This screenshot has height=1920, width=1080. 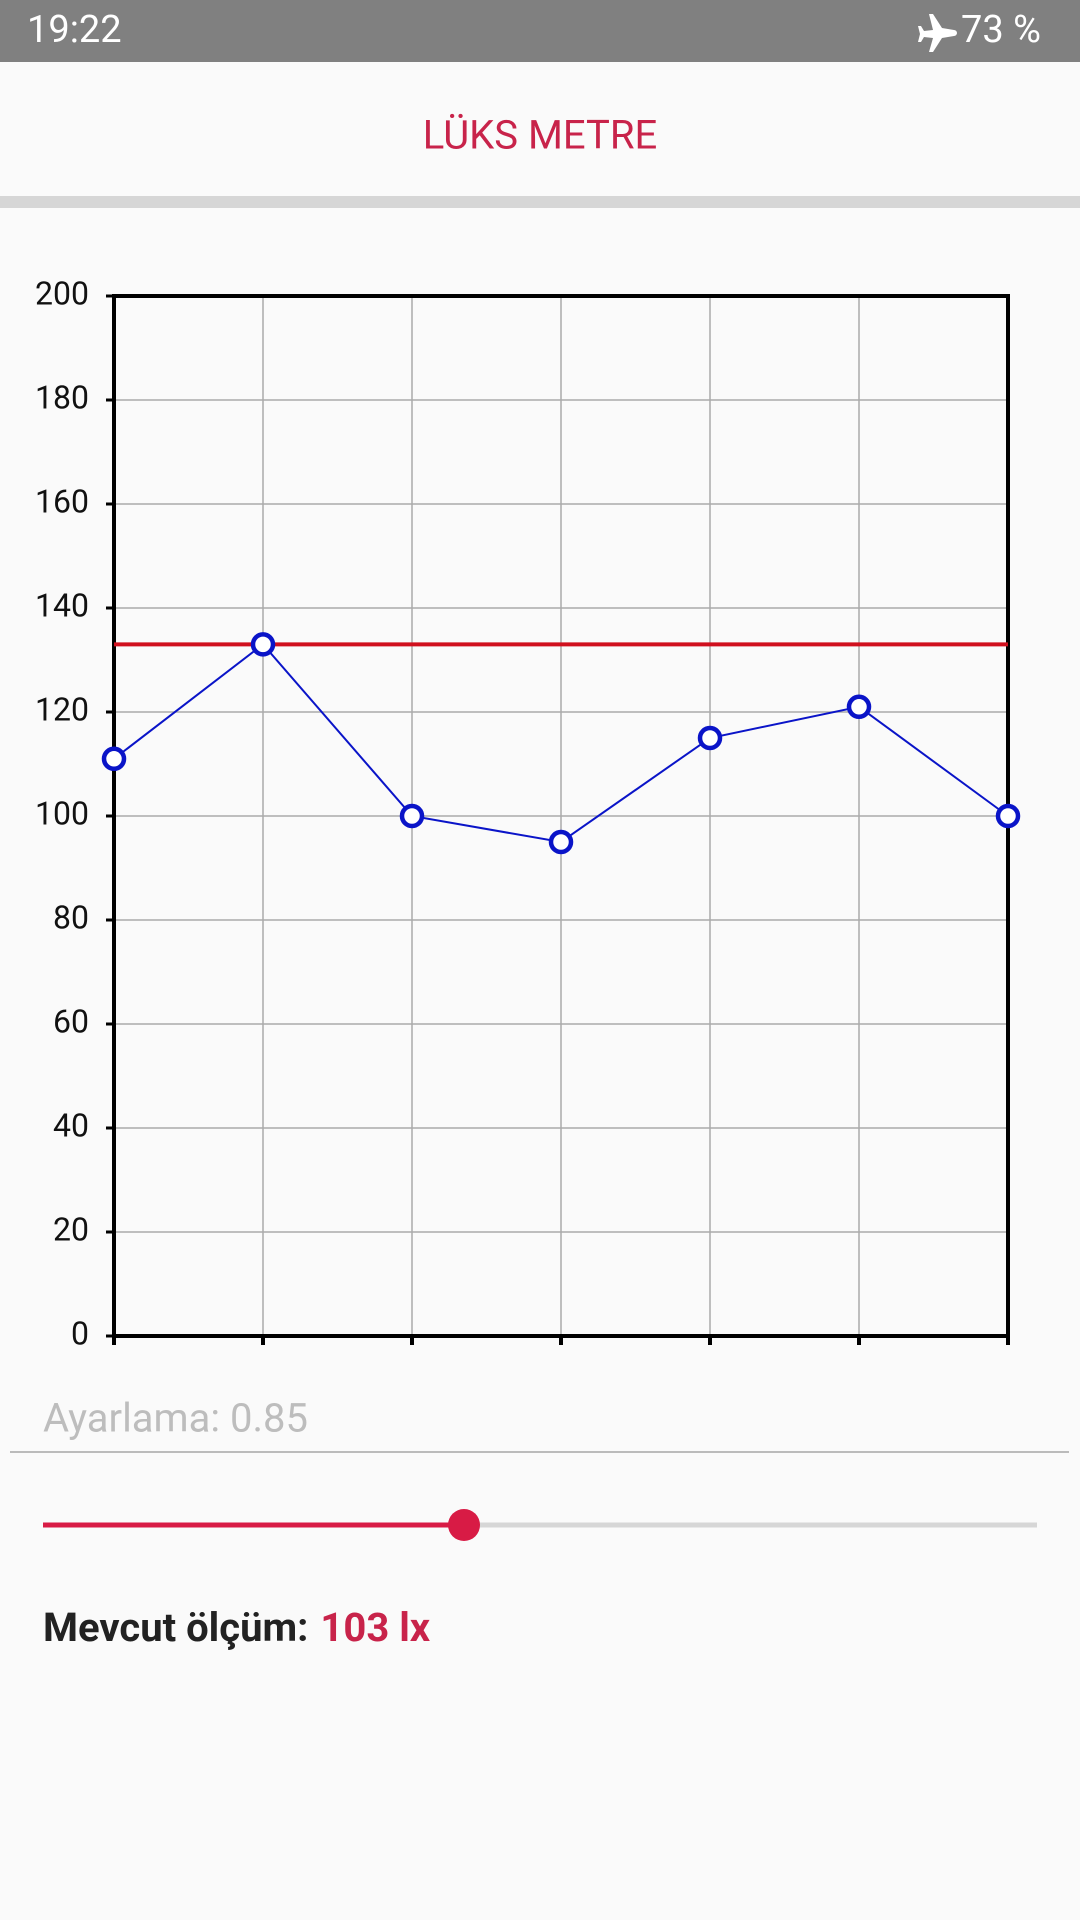 What do you see at coordinates (62, 293) in the screenshot?
I see `y-tick-label: 200` at bounding box center [62, 293].